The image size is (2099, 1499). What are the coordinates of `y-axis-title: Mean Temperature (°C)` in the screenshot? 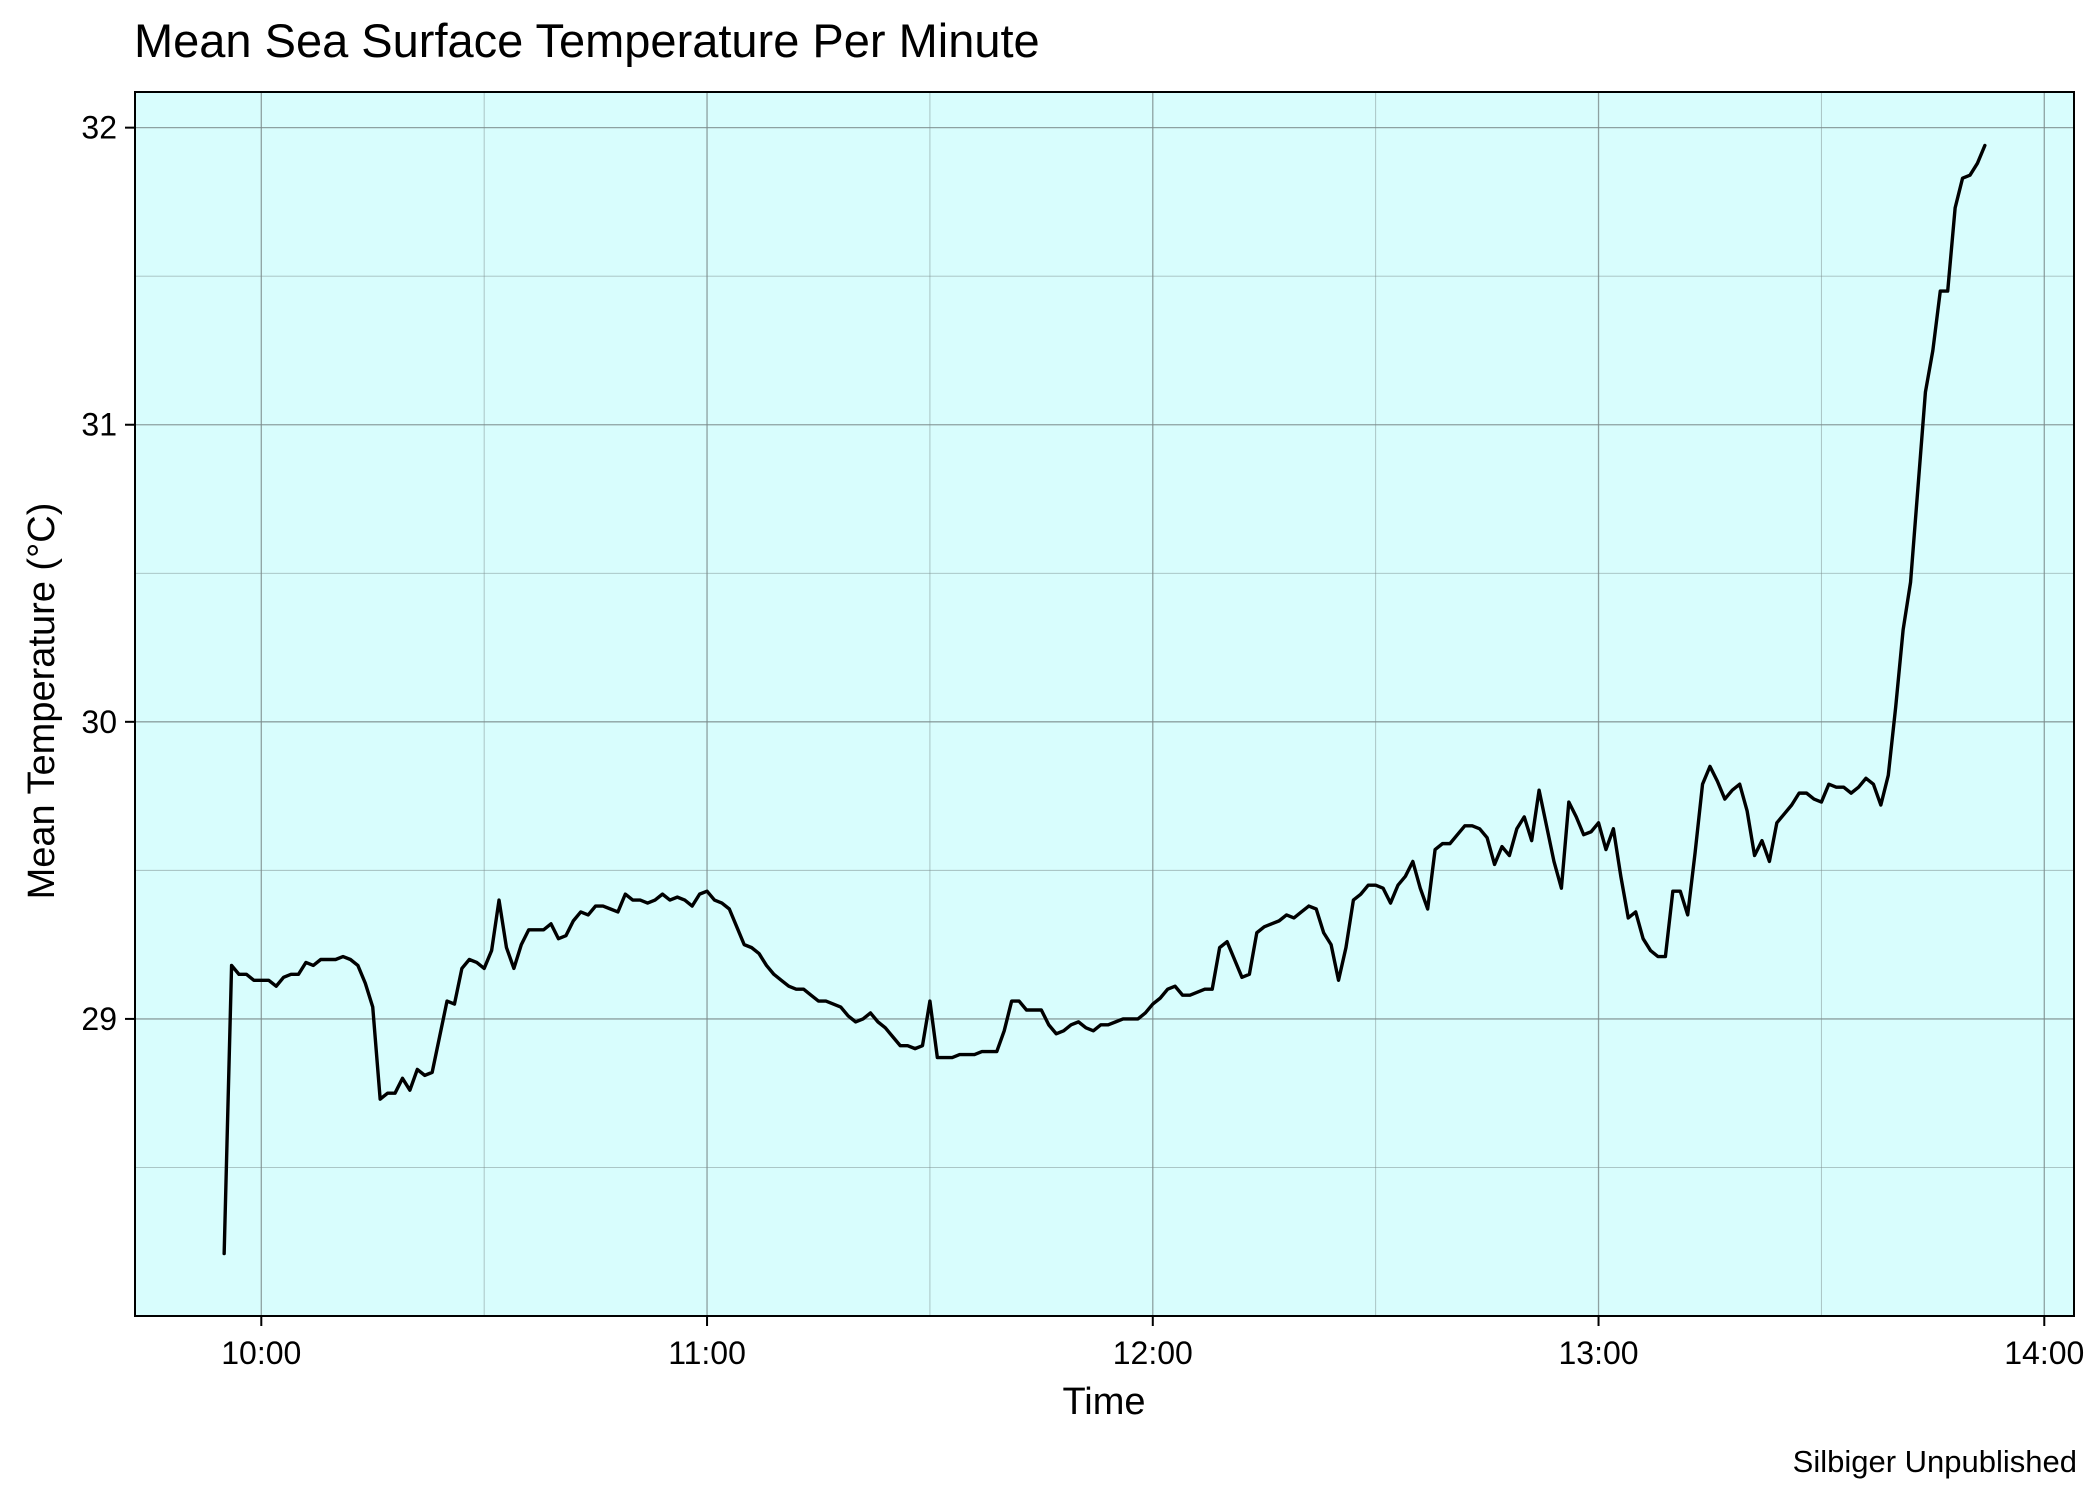 It's located at (42, 701).